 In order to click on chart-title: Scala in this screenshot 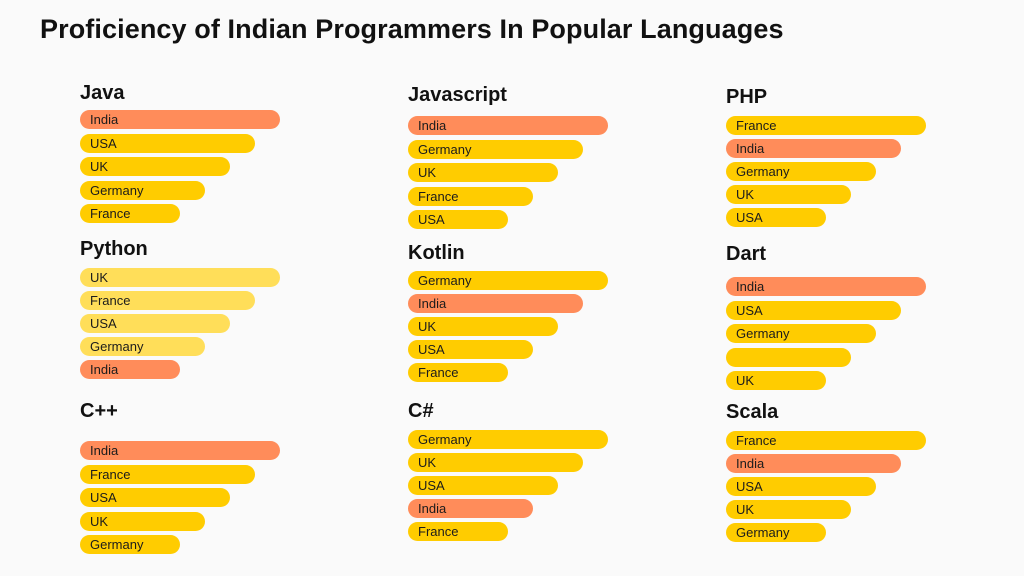, I will do `click(752, 412)`.